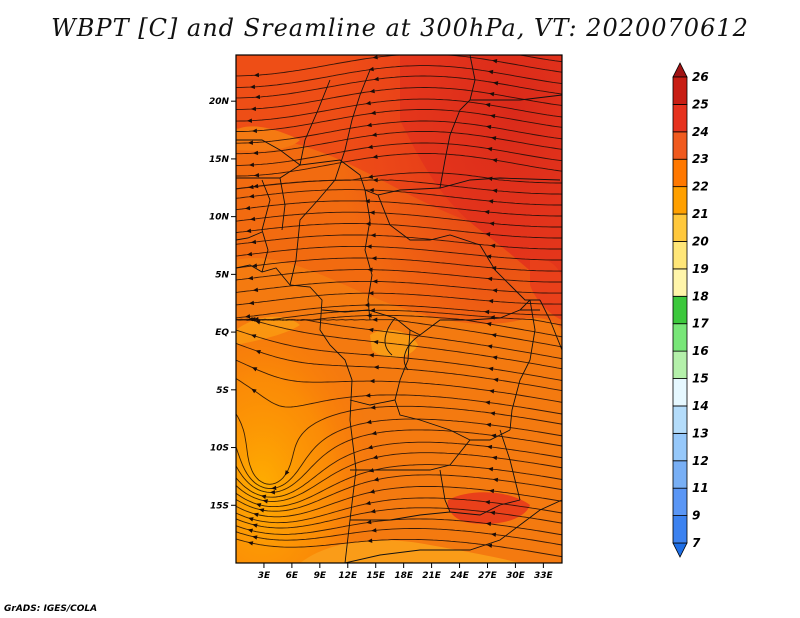  I want to click on colorbar-label: 26, so click(700, 77).